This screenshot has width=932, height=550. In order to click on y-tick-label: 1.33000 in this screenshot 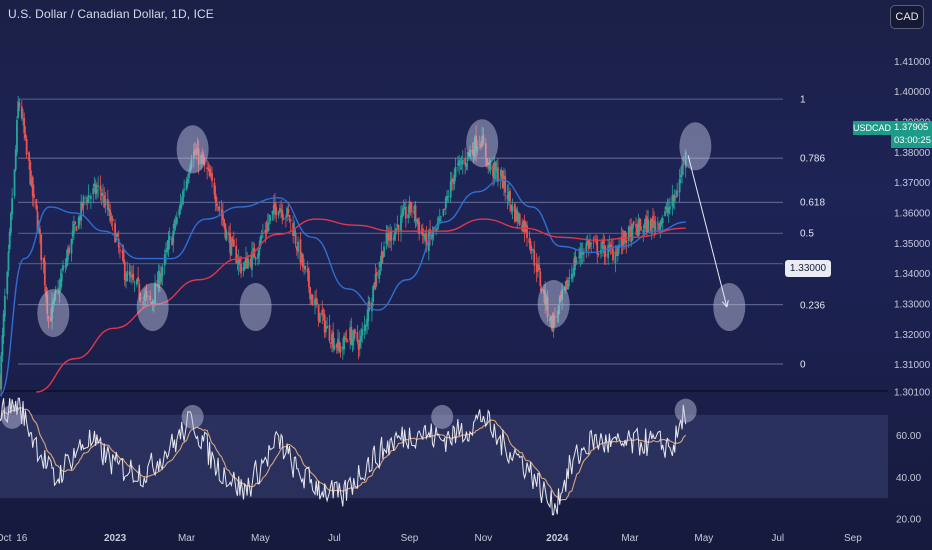, I will do `click(912, 305)`.